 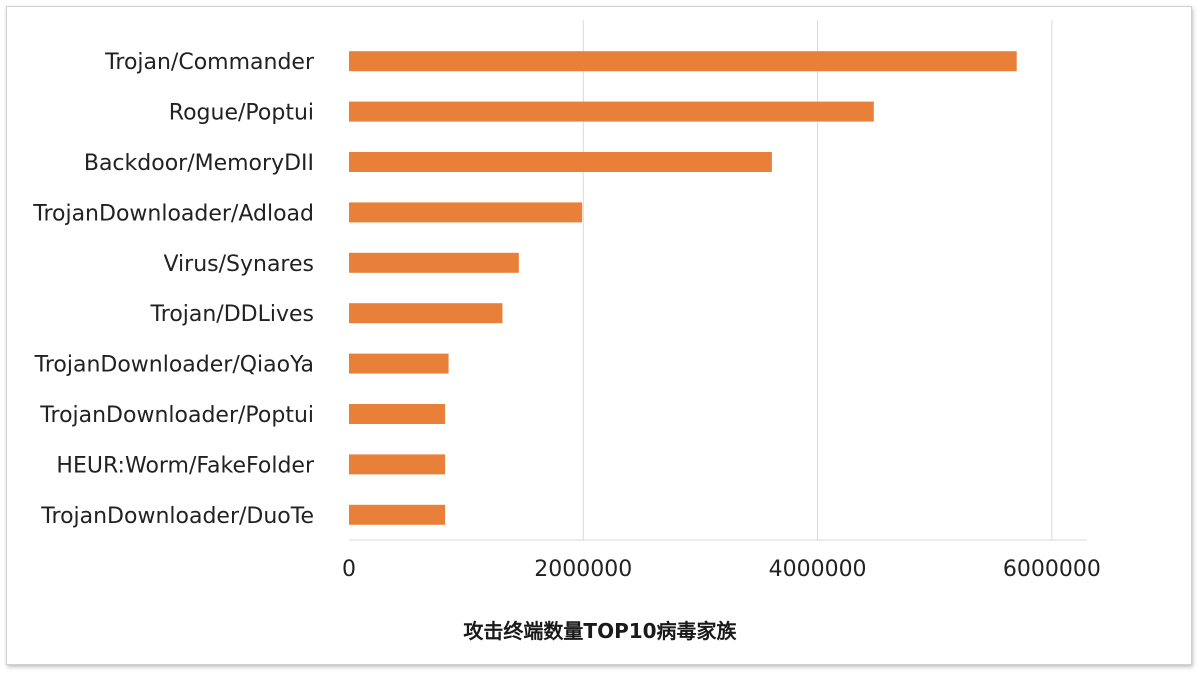 What do you see at coordinates (177, 516) in the screenshot?
I see `category-label: TrojanDownloader/DuoTe` at bounding box center [177, 516].